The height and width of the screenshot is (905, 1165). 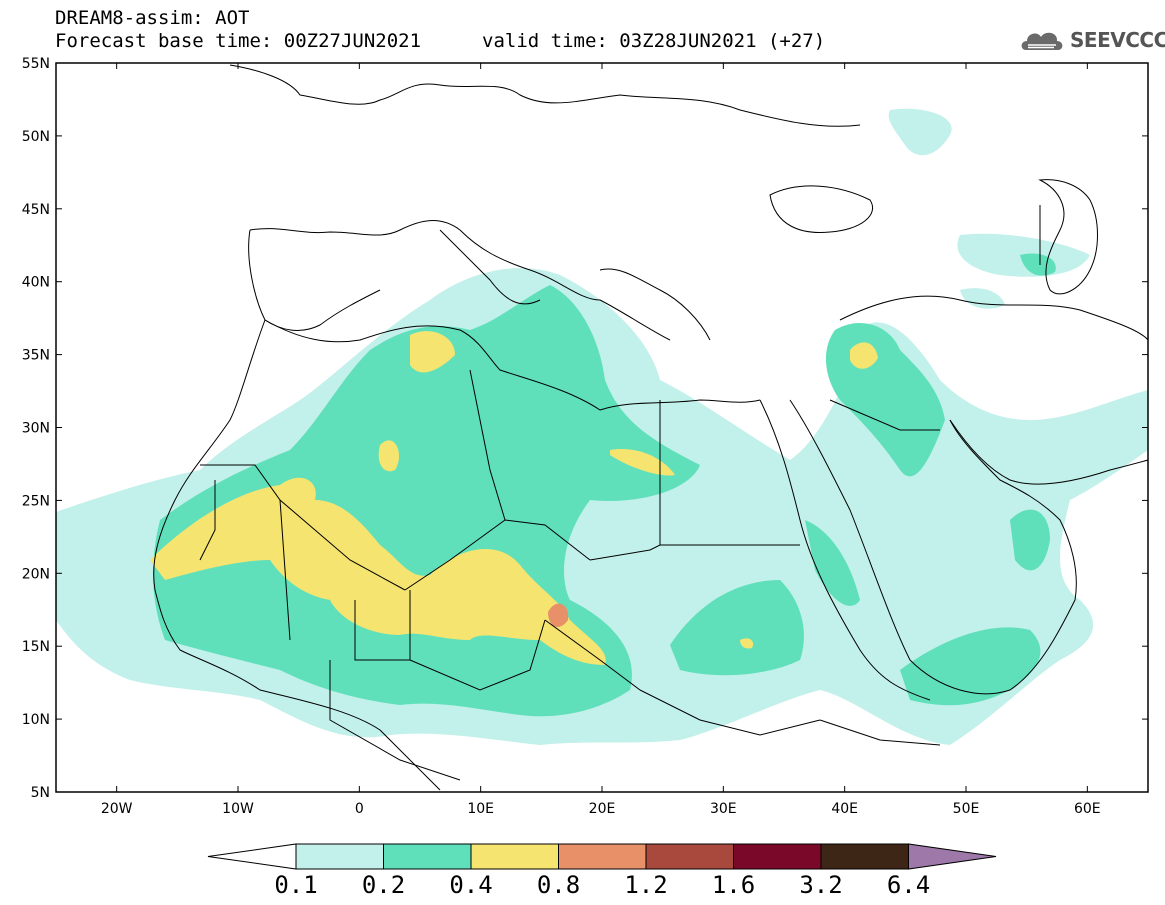 I want to click on colorbar-over-arrow, so click(x=952, y=856).